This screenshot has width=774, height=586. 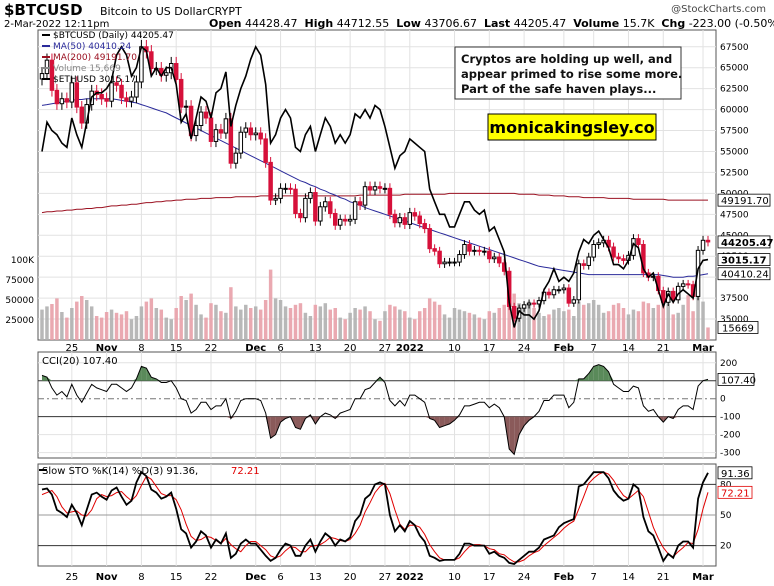 I want to click on price-x-tick-label: 6, so click(x=280, y=348).